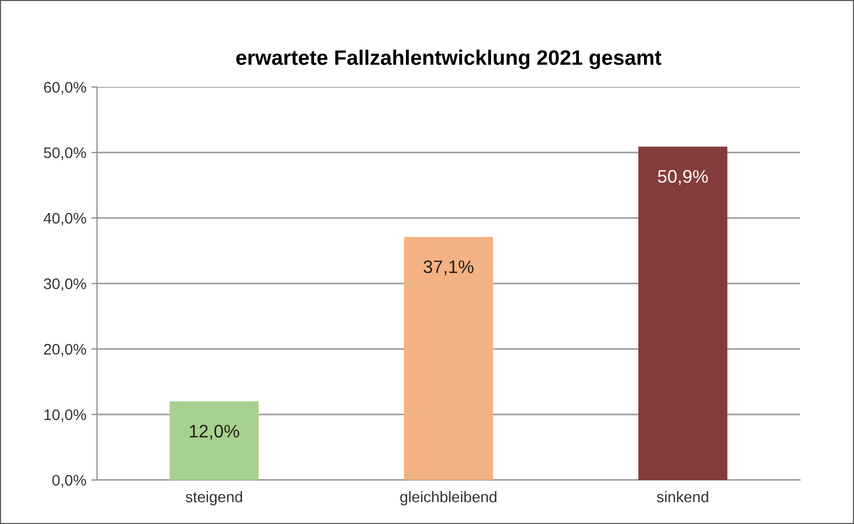  What do you see at coordinates (214, 498) in the screenshot?
I see `x-tick-label: steigend` at bounding box center [214, 498].